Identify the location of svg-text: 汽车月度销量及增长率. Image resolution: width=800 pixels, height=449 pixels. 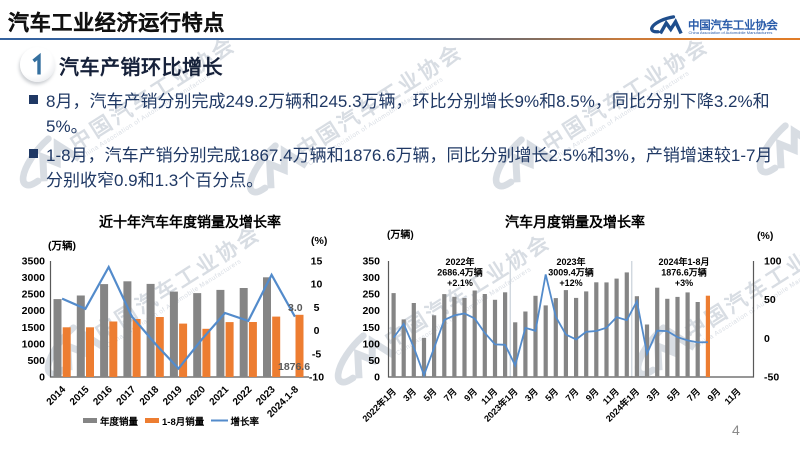
(575, 222).